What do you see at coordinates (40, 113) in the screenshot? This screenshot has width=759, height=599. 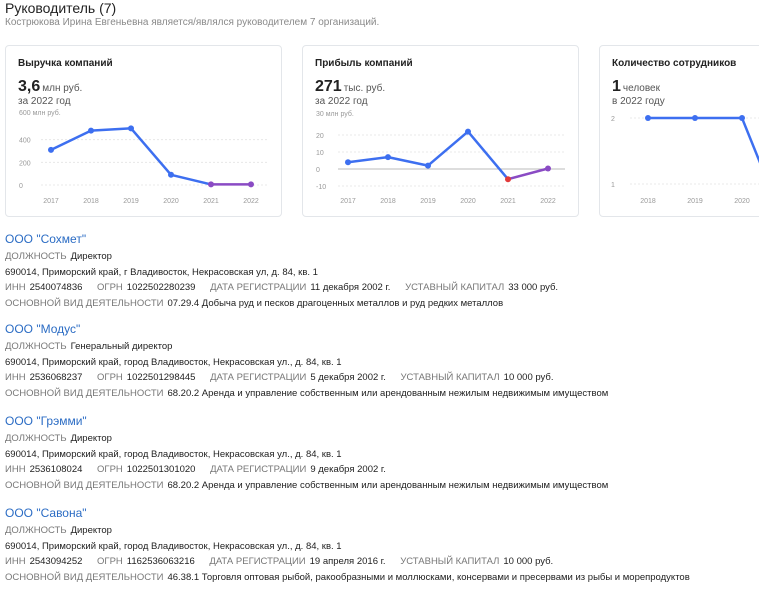 I see `y-axis-label: 600 млн руб.` at bounding box center [40, 113].